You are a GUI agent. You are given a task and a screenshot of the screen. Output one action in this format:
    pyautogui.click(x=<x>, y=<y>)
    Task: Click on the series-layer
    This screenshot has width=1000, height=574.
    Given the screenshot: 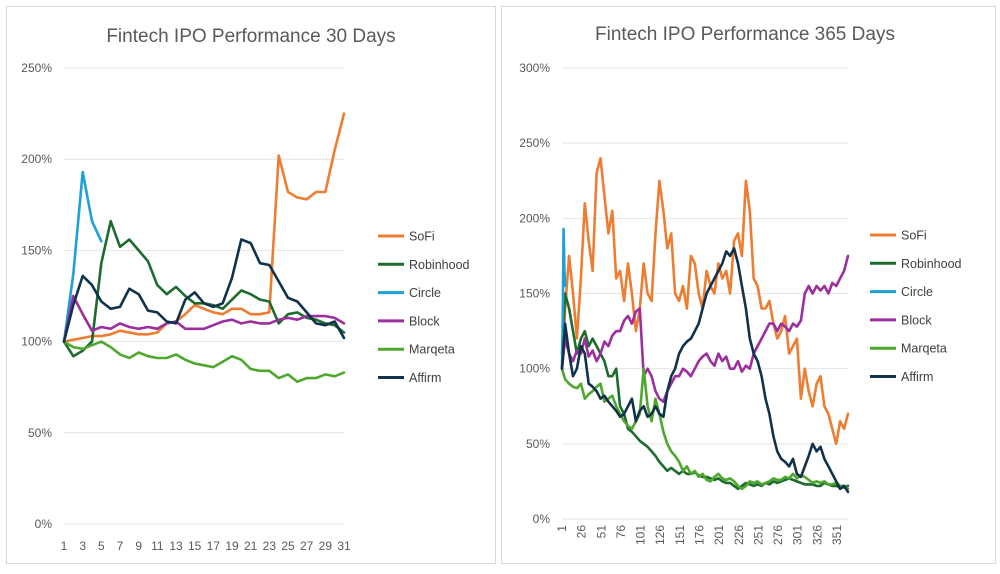 What is the action you would take?
    pyautogui.click(x=204, y=248)
    